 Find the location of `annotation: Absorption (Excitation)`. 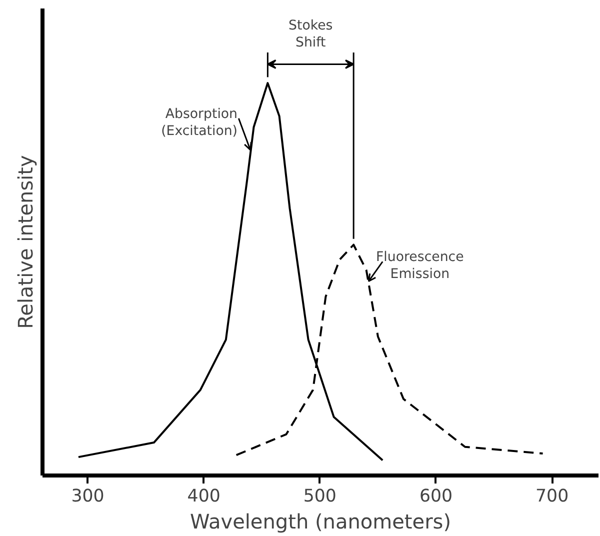

annotation: Absorption (Excitation) is located at coordinates (199, 122).